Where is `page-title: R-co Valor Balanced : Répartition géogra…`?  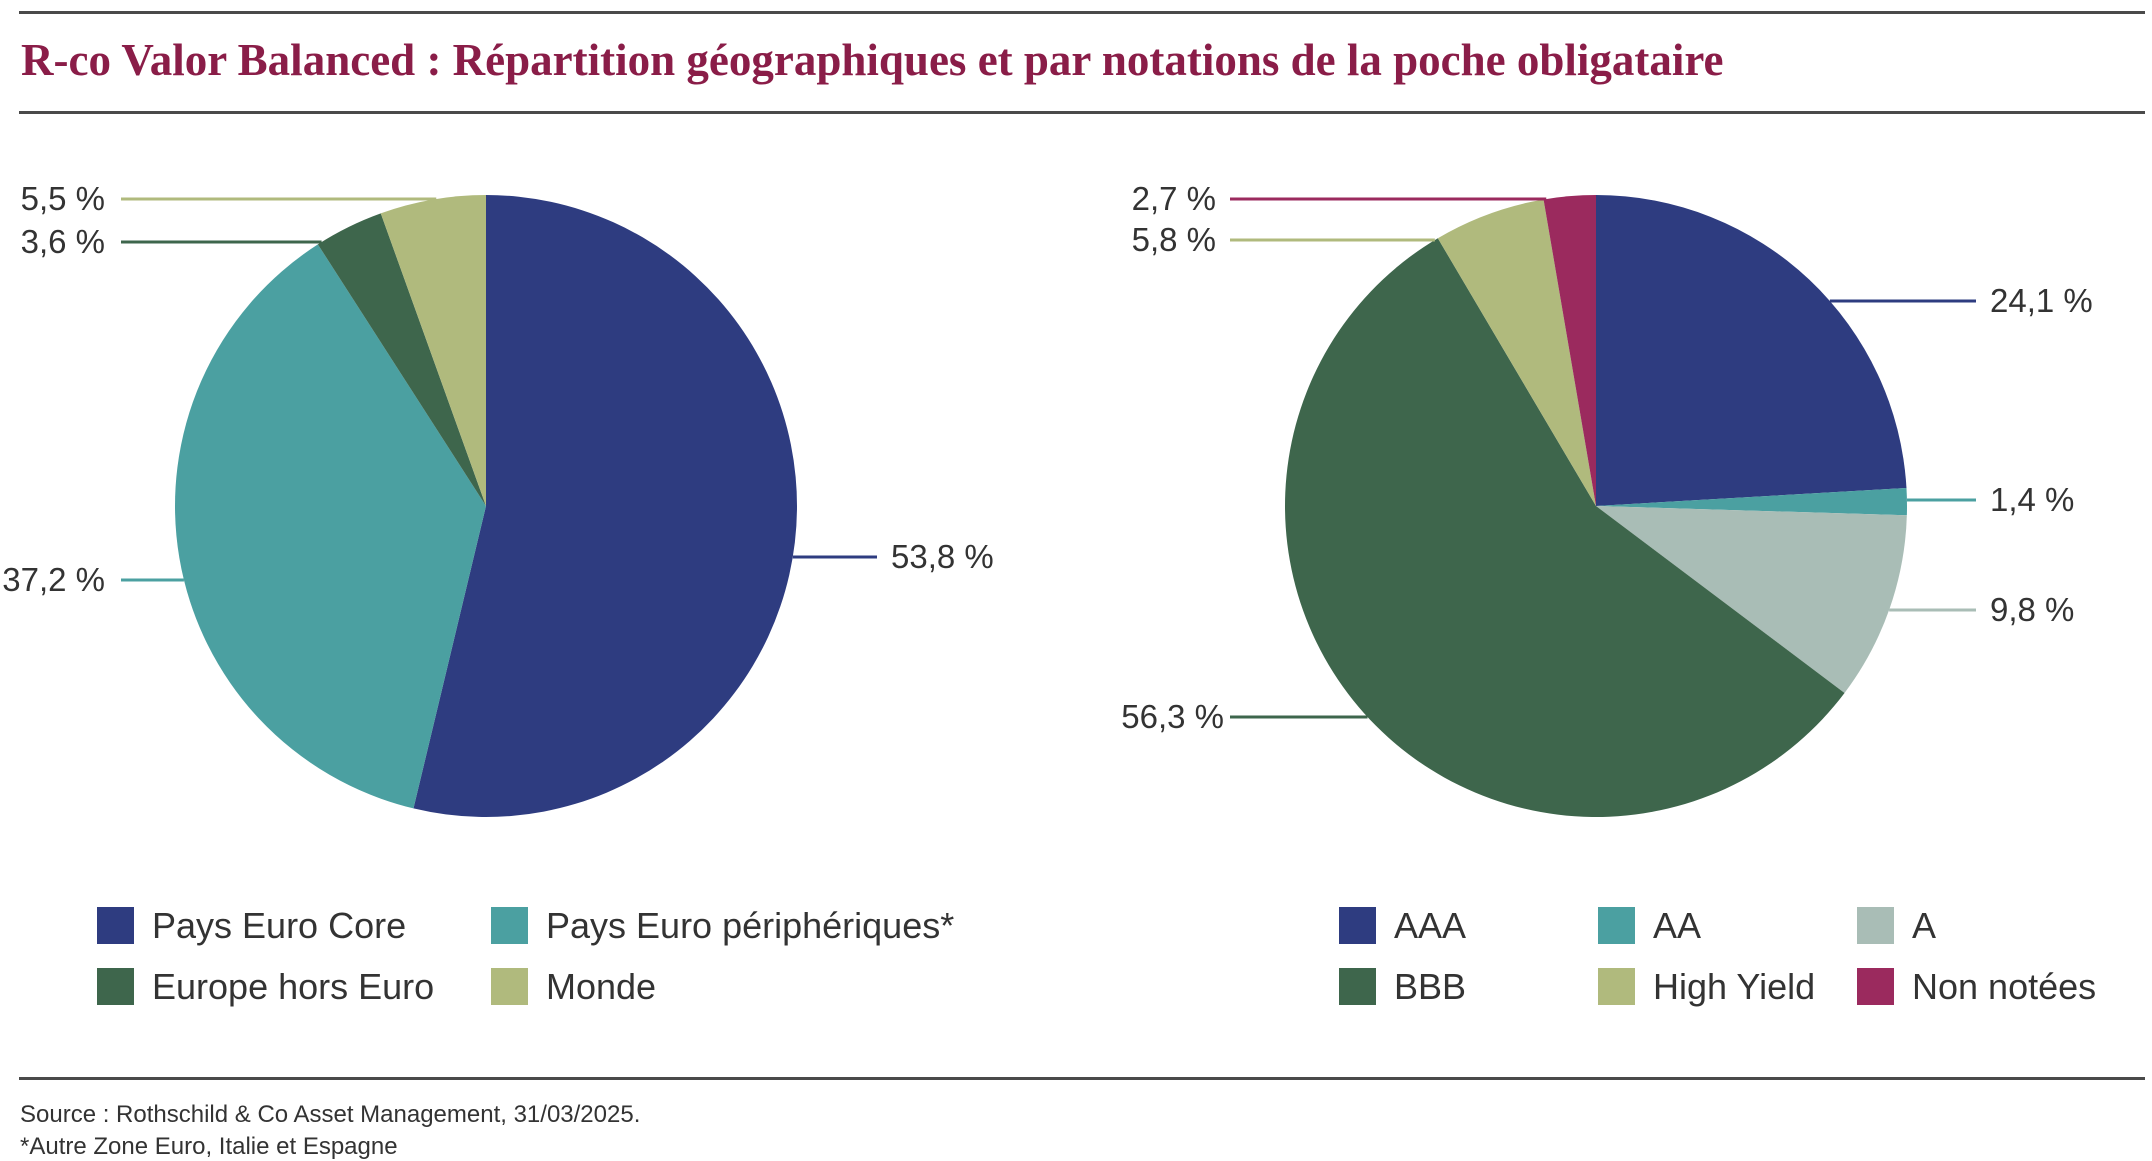 page-title: R-co Valor Balanced : Répartition géogra… is located at coordinates (872, 60).